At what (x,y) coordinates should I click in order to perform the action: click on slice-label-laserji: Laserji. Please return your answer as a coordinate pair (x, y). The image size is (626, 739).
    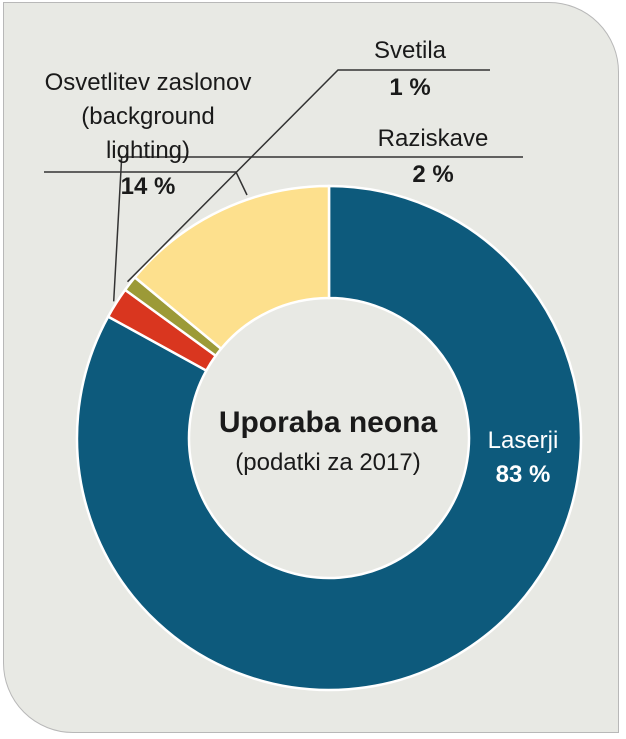
    Looking at the image, I should click on (523, 440).